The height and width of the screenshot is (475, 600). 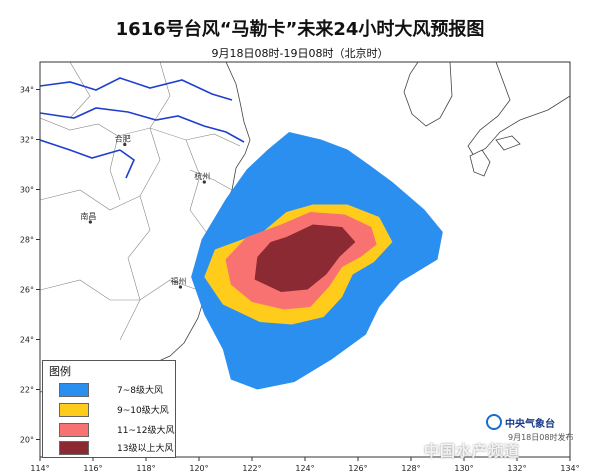 I want to click on map-subtitle: 9月18日08时-19日08时（北京时）, so click(x=300, y=53).